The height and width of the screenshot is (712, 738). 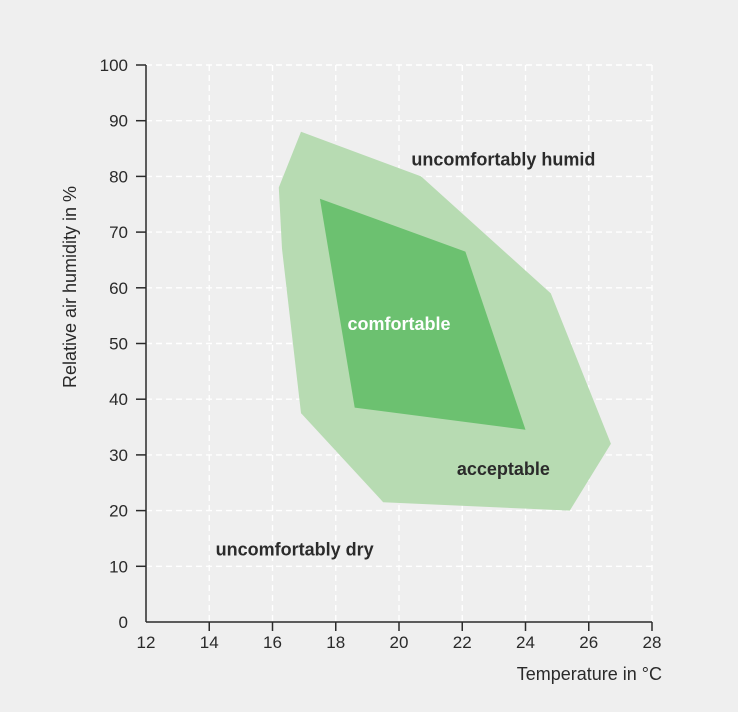 I want to click on y-tick-label: 100, so click(x=114, y=65).